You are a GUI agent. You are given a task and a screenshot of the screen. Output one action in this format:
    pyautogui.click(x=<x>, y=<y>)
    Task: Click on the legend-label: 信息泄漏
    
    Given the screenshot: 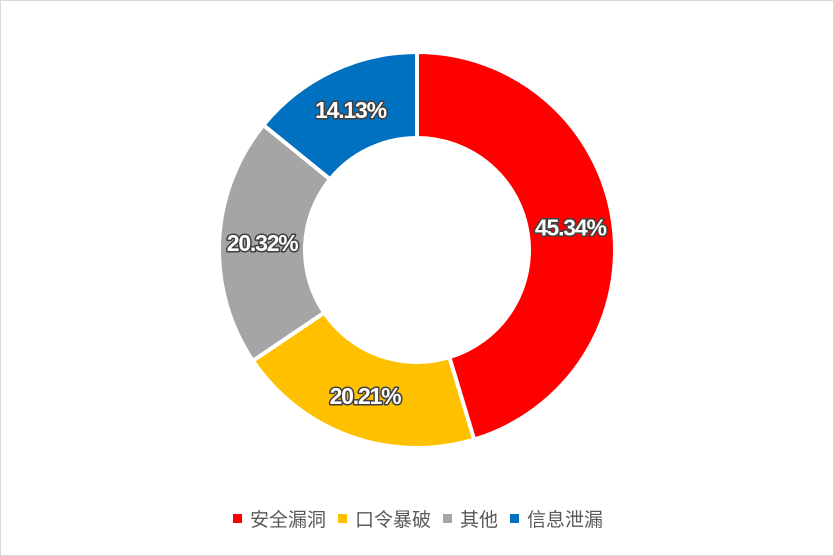 What is the action you would take?
    pyautogui.click(x=565, y=520)
    